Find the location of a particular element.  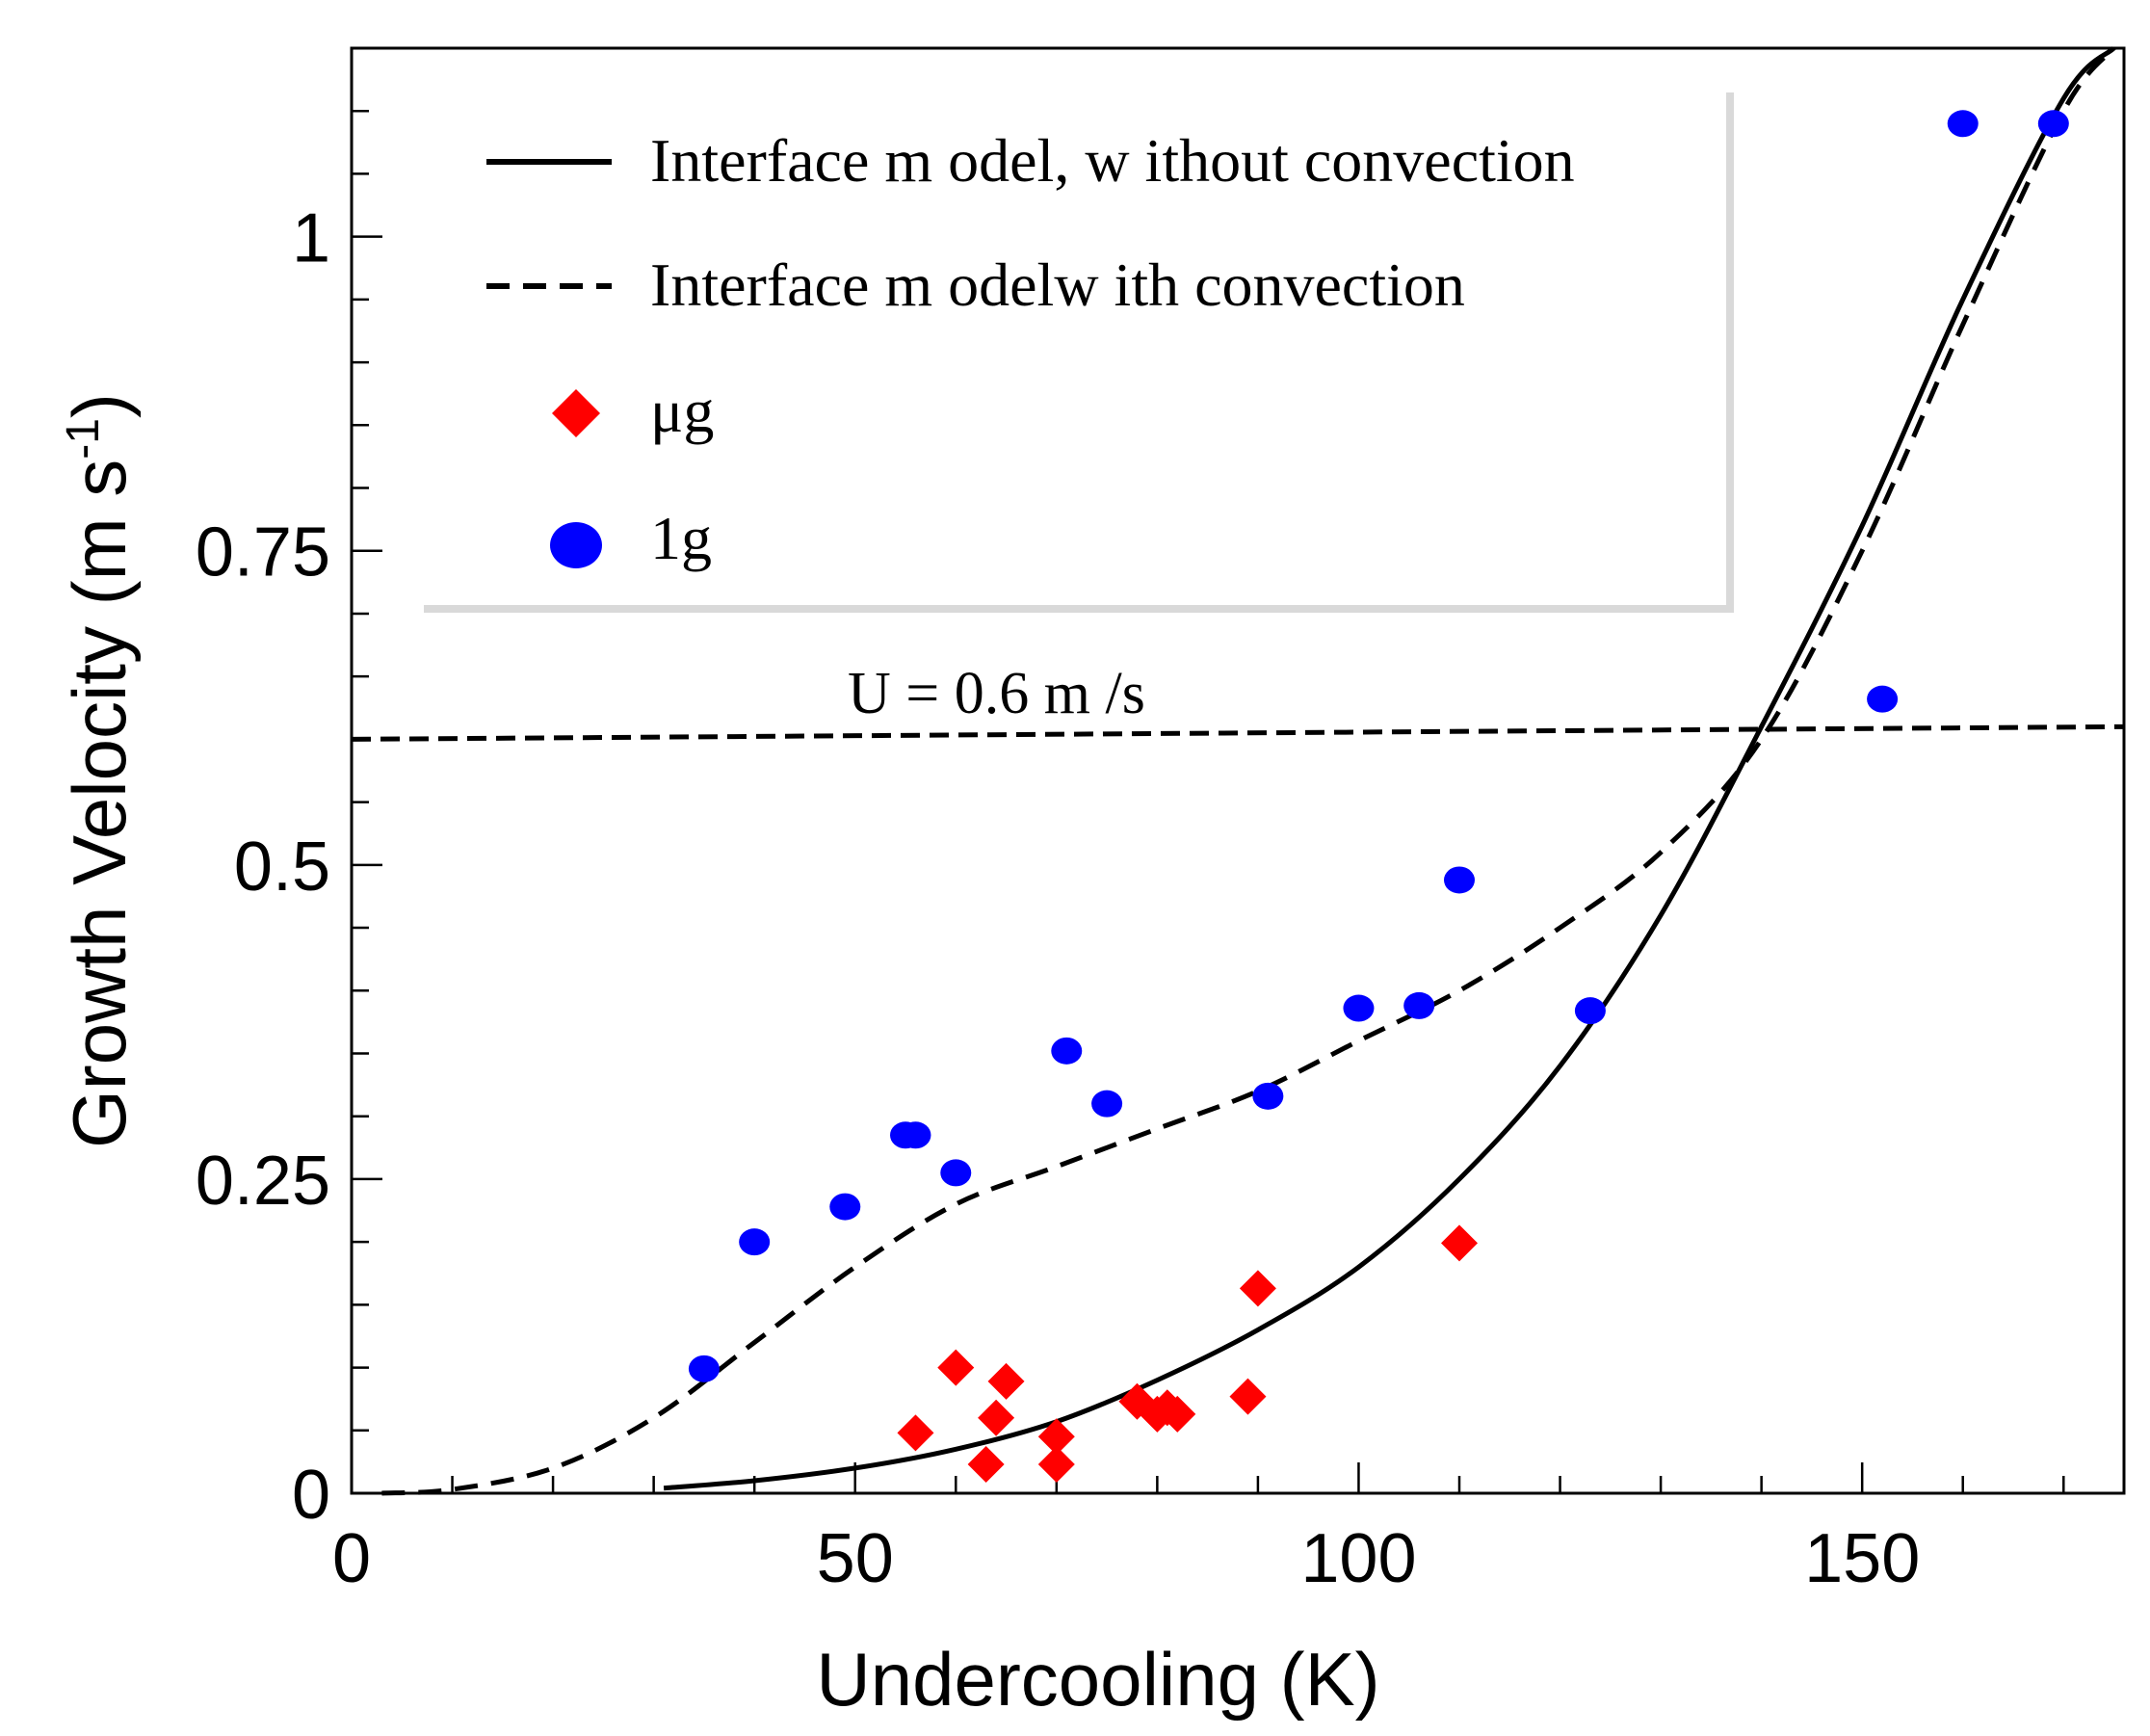

y-axis-label: Growth Velocity (m s-1) is located at coordinates (99, 770).